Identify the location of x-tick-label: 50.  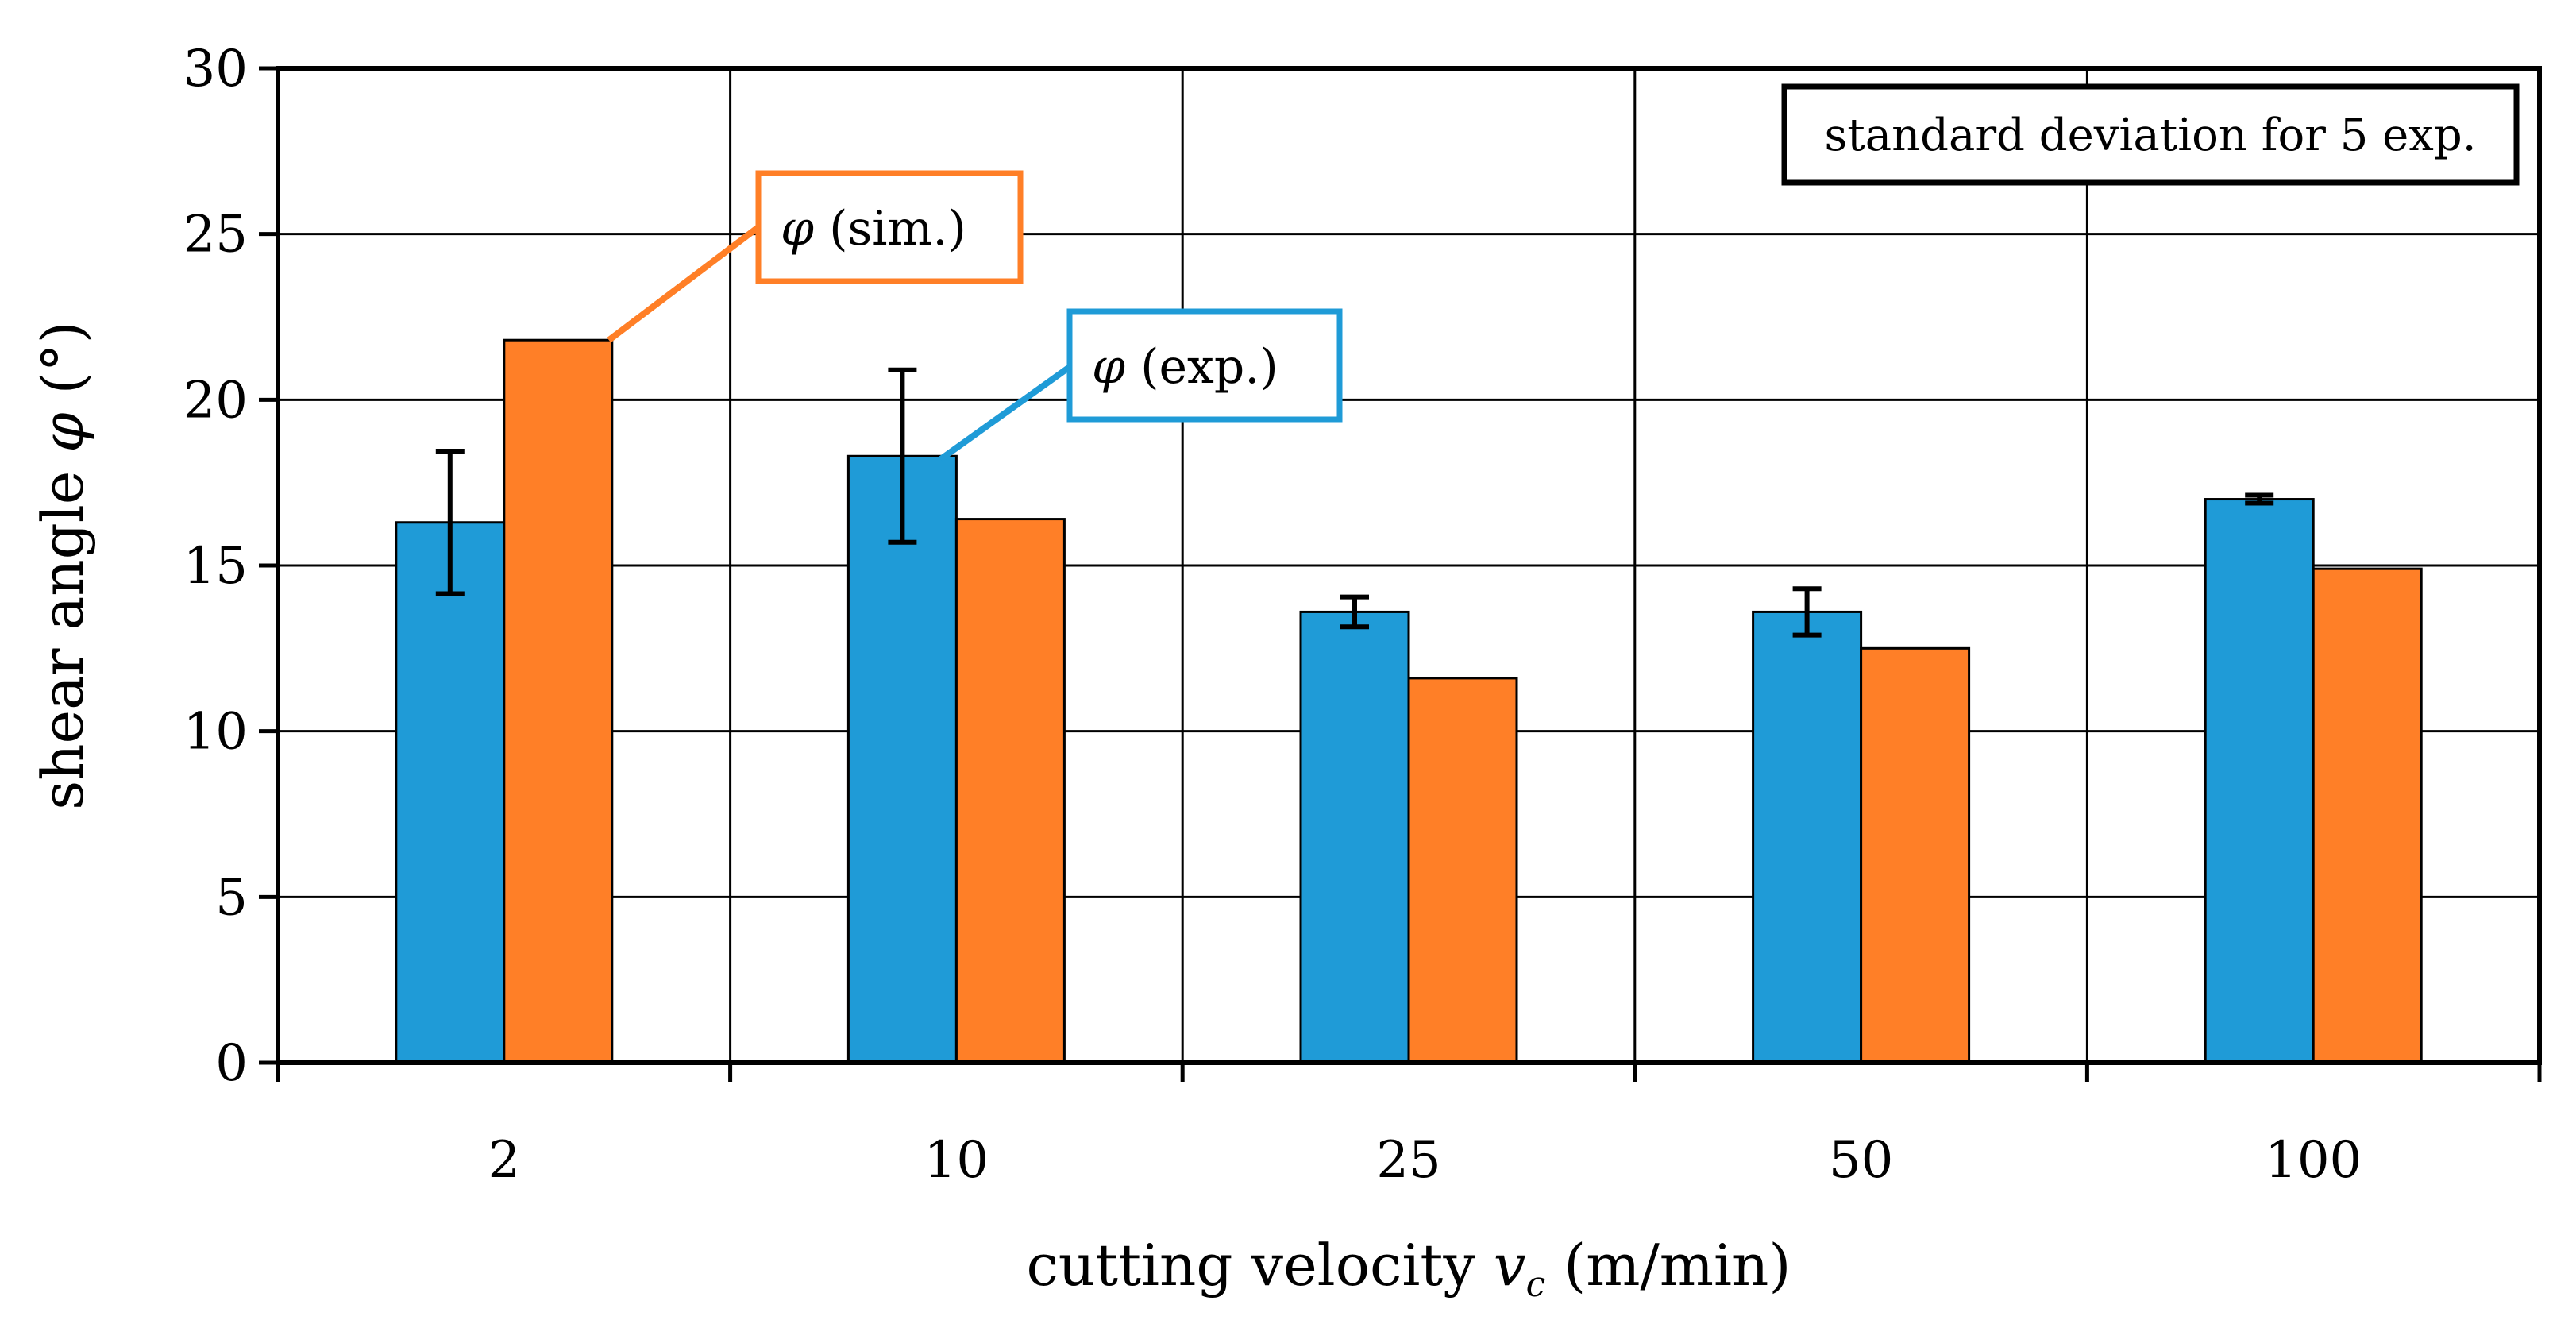
(1861, 1160).